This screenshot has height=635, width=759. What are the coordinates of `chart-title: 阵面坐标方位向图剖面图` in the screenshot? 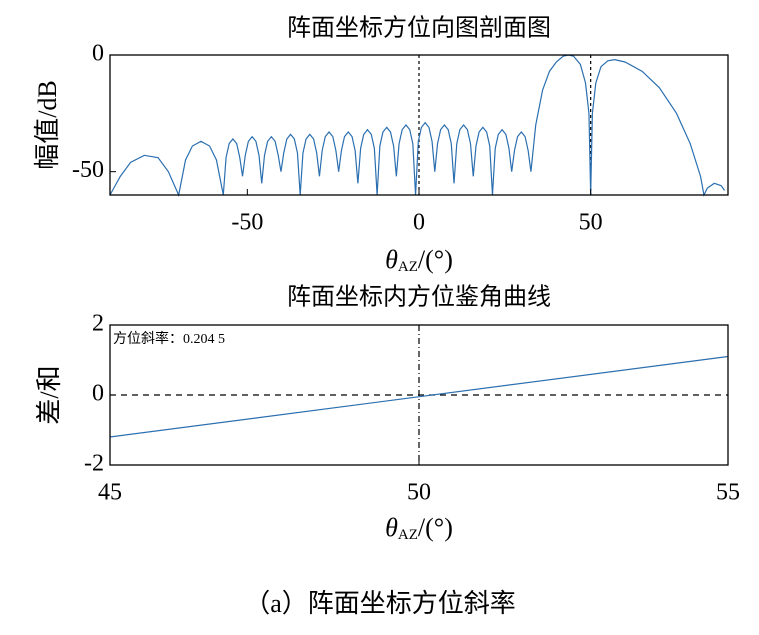 It's located at (419, 28).